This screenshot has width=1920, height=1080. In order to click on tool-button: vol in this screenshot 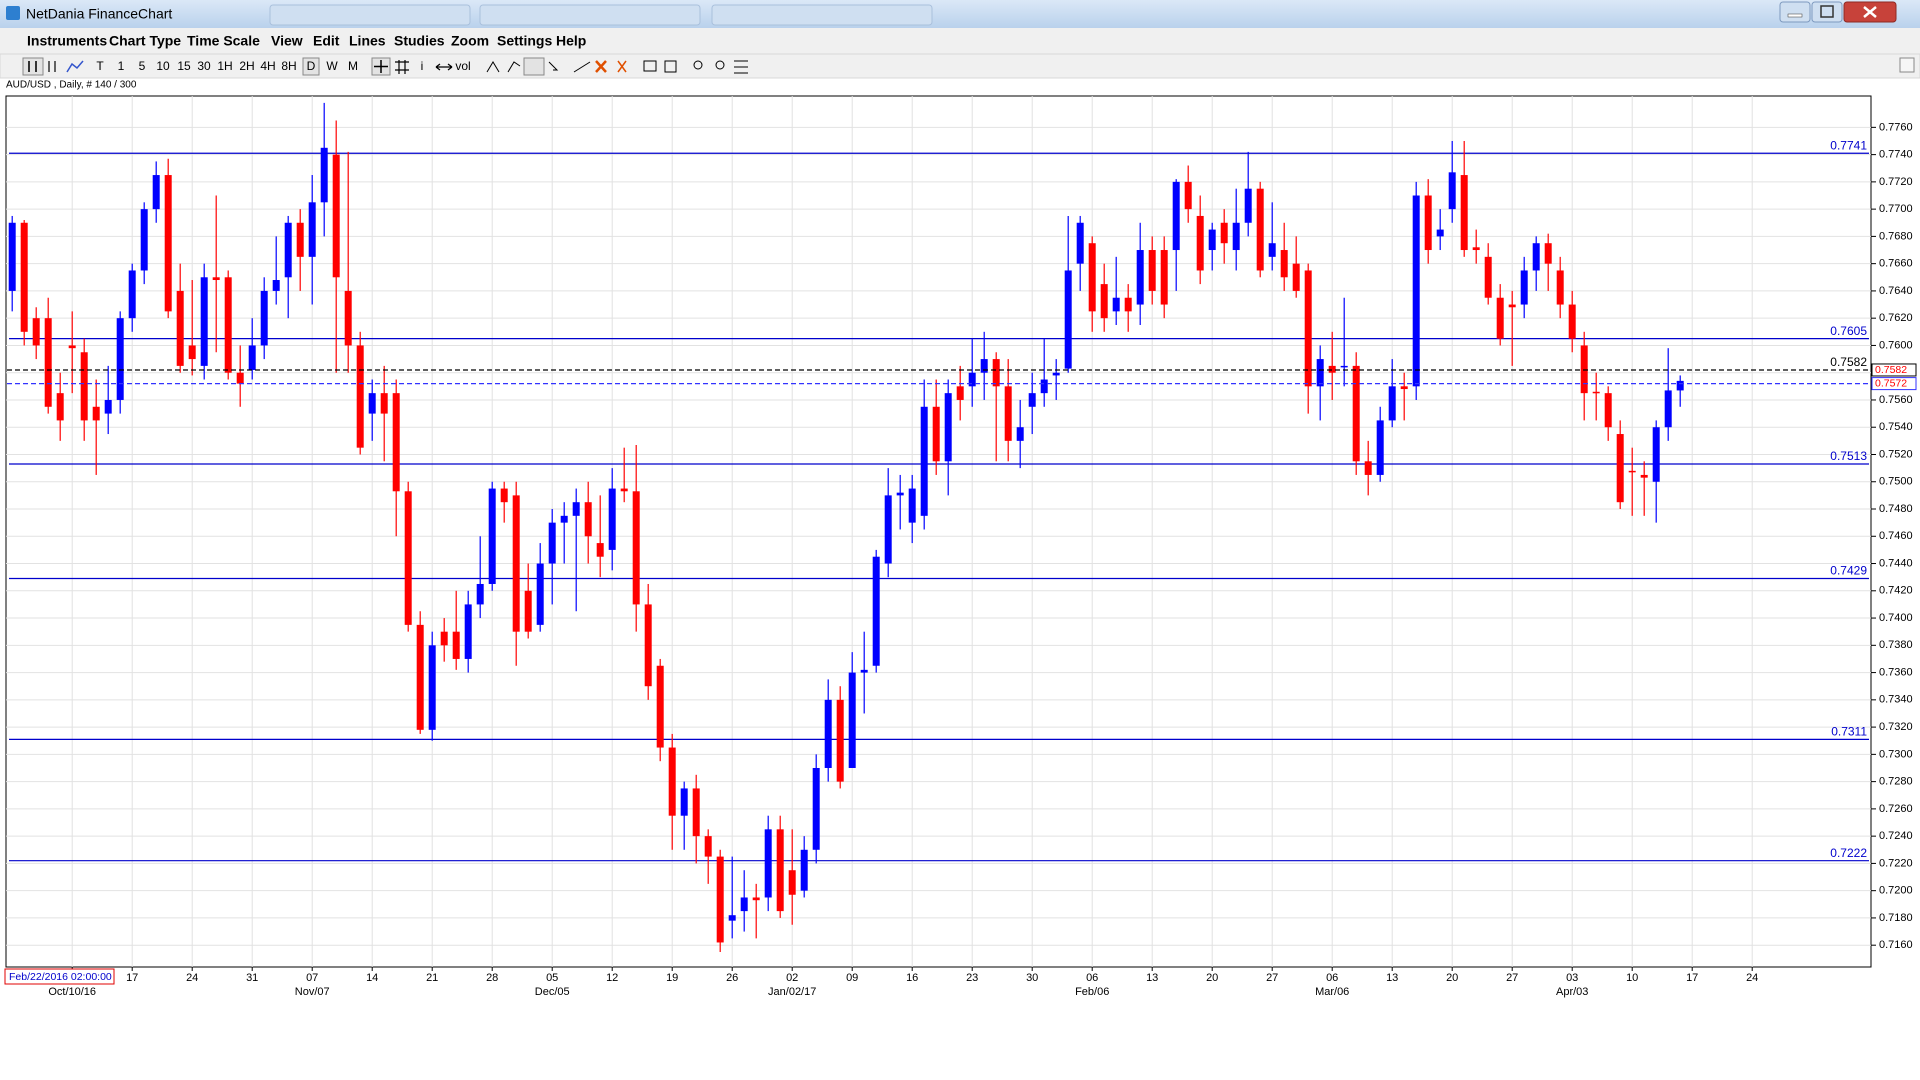, I will do `click(462, 66)`.